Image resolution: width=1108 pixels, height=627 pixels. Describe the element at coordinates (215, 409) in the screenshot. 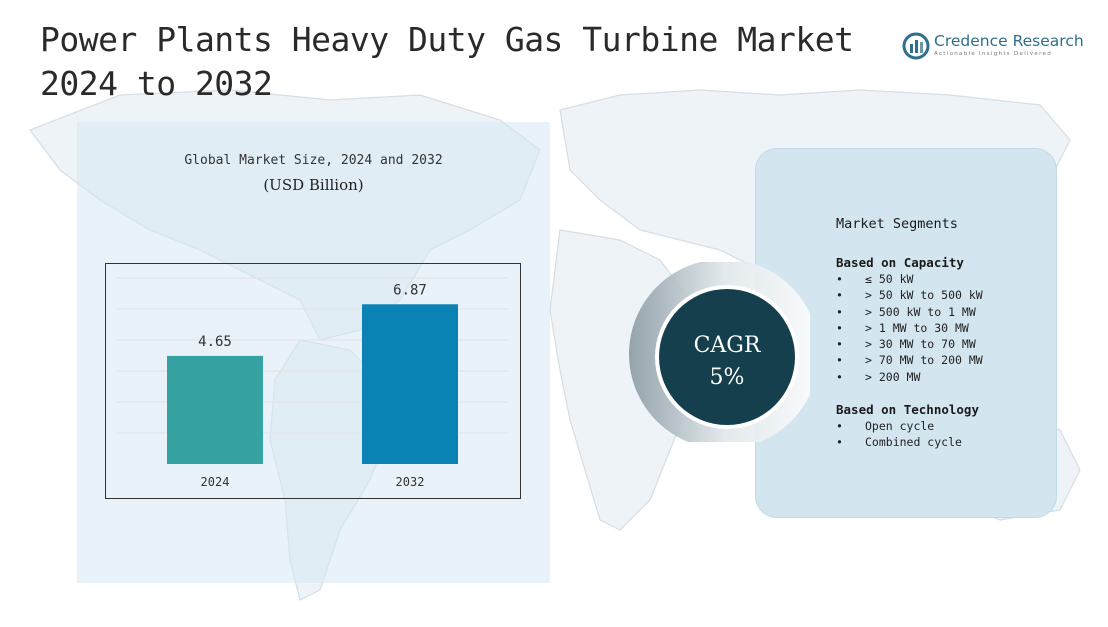

I see `bar-2024` at that location.